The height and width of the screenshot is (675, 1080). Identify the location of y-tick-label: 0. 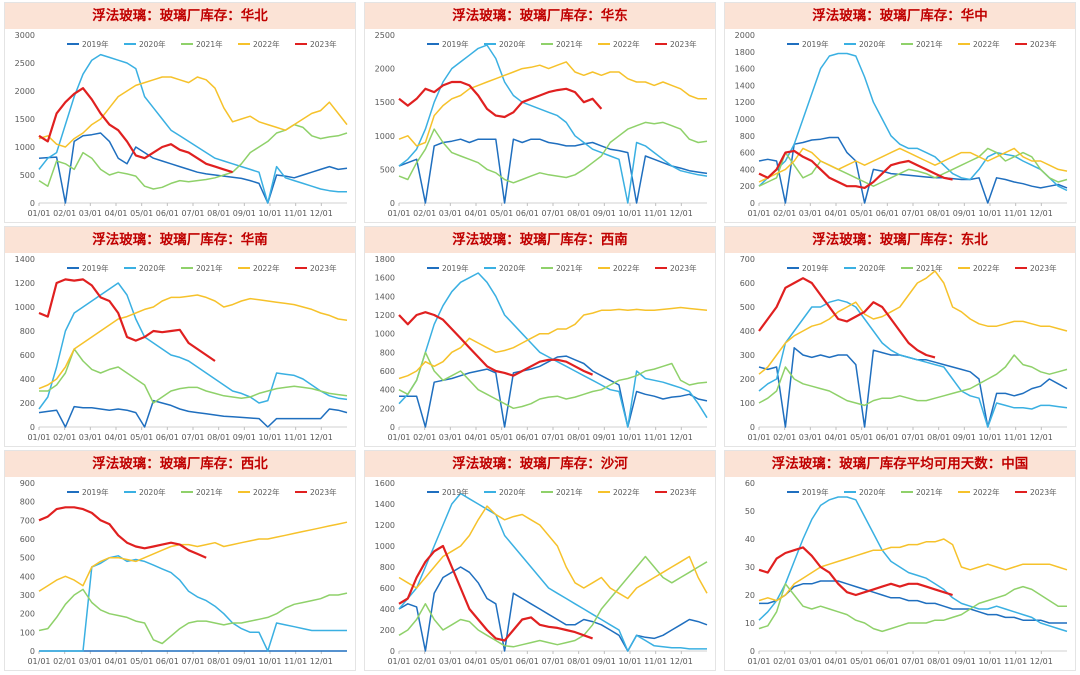
(32, 651).